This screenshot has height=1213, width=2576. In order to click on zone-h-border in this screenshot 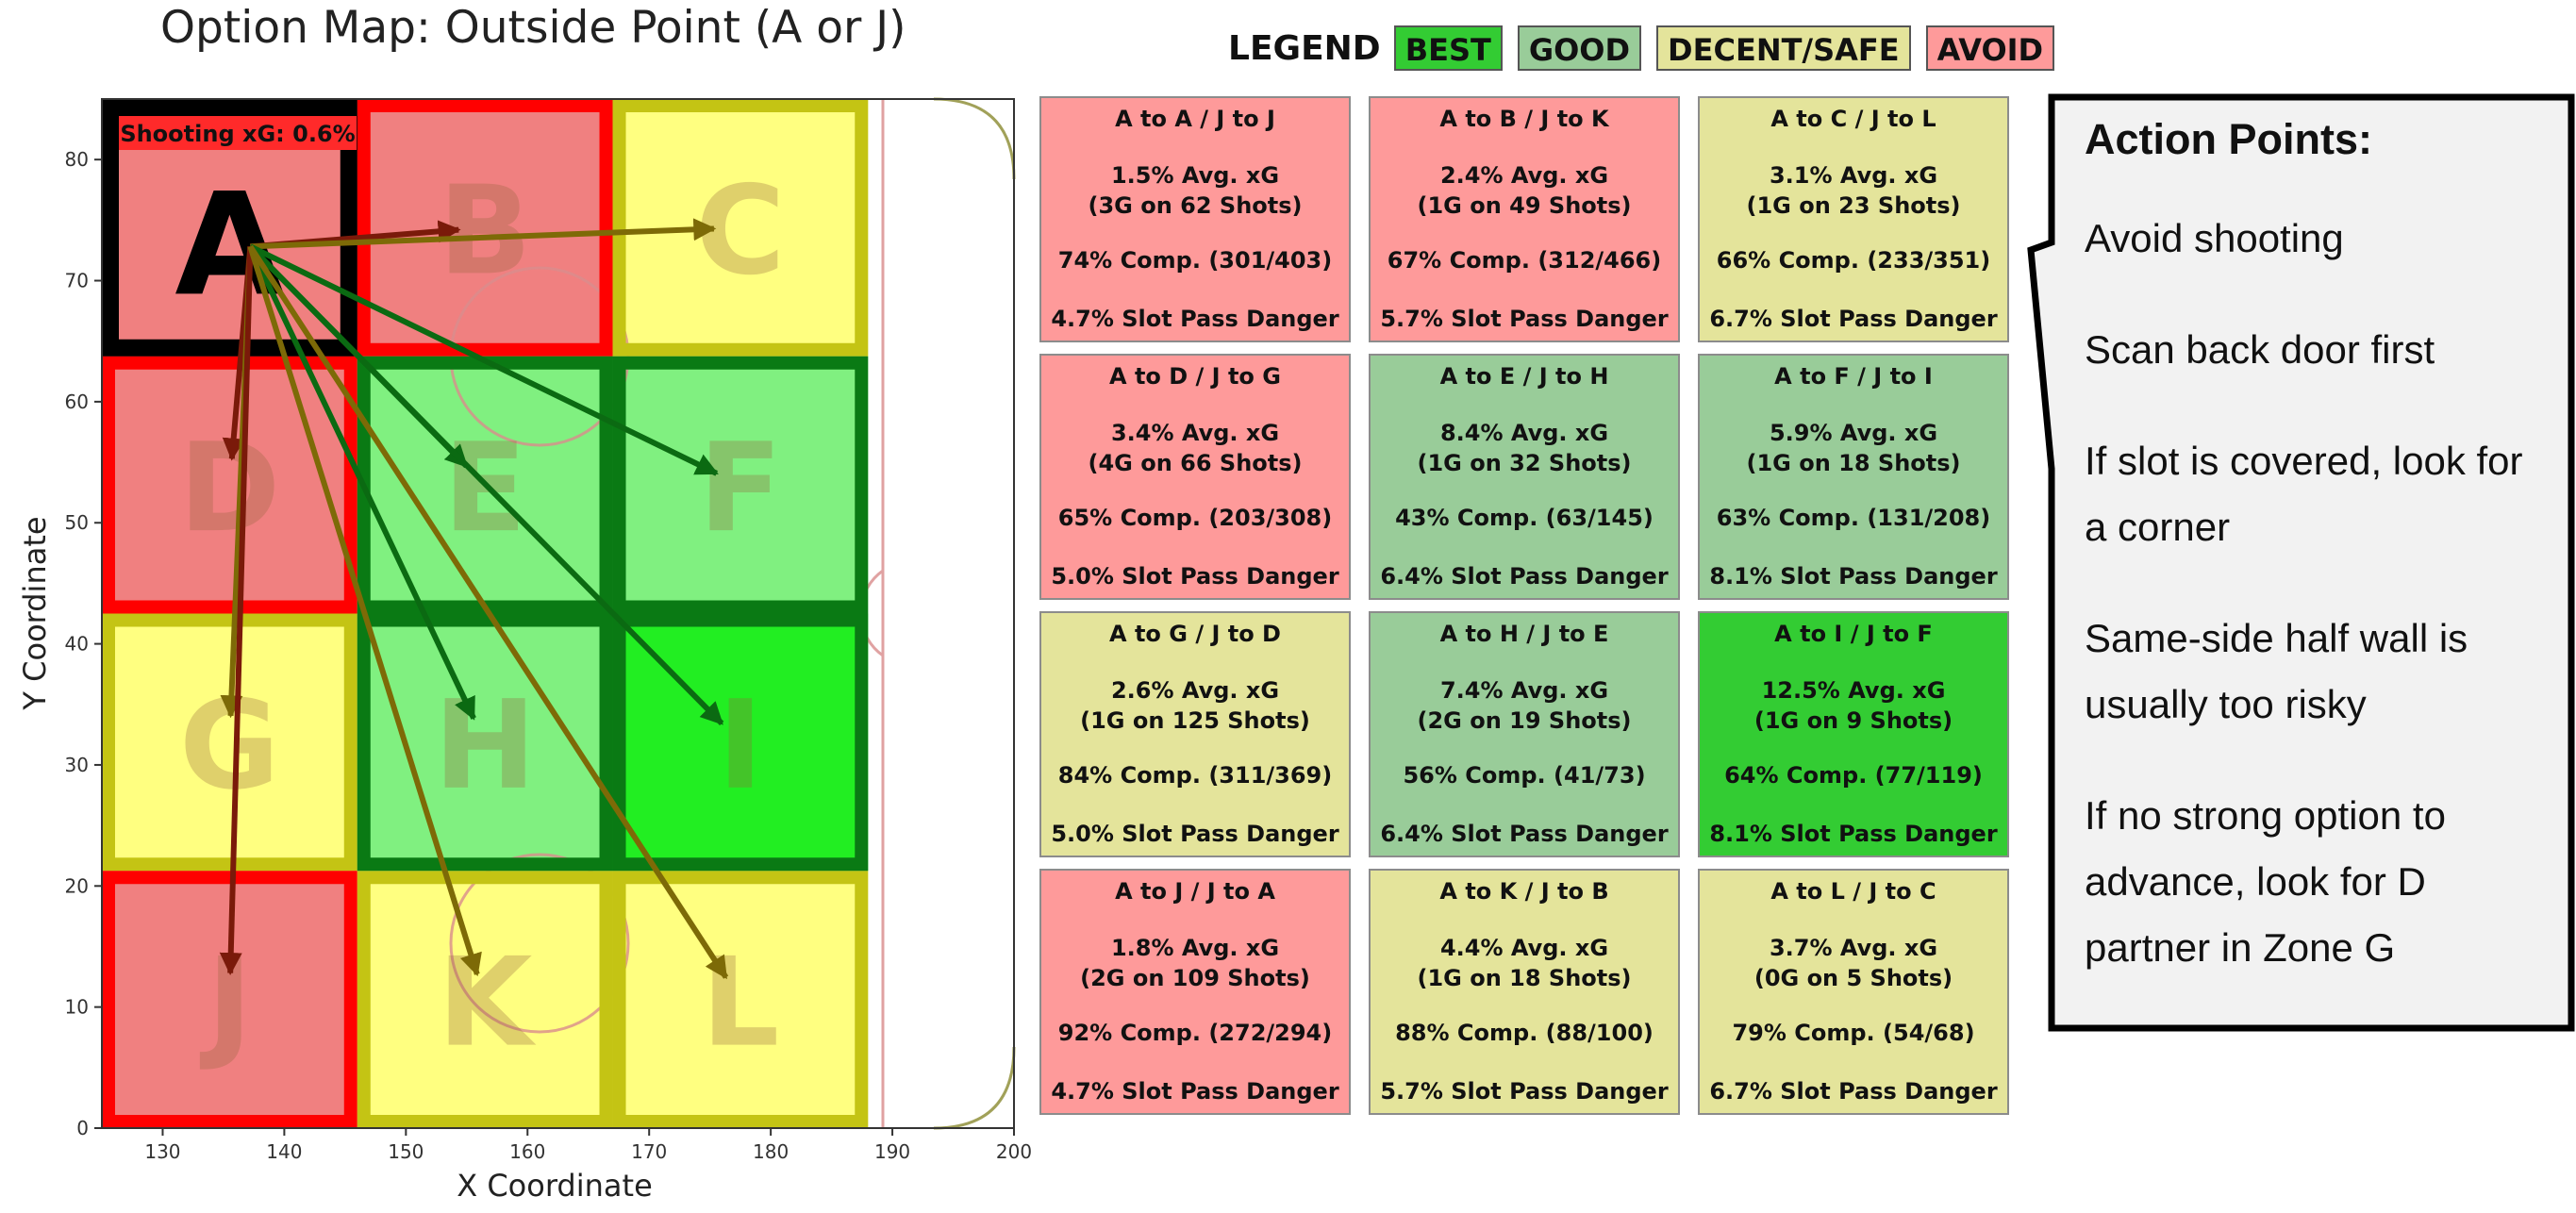, I will do `click(485, 742)`.